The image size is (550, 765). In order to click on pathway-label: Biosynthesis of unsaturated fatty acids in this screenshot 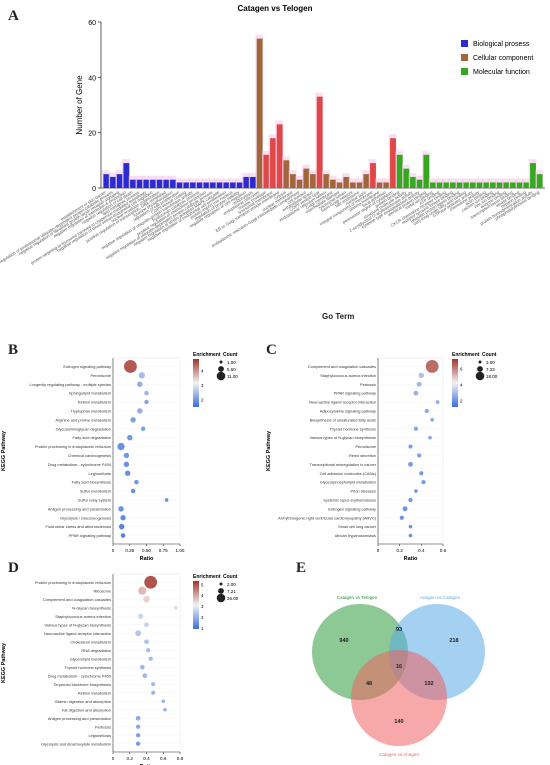, I will do `click(343, 419)`.